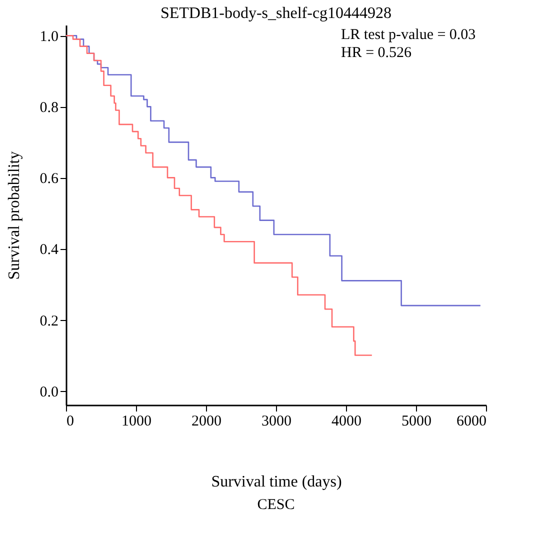 This screenshot has height=535, width=545. Describe the element at coordinates (49, 37) in the screenshot. I see `y-tick-label: 1.0` at that location.